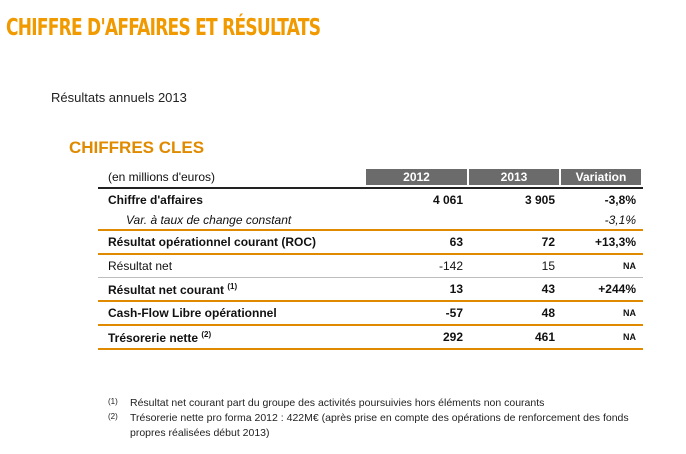 Image resolution: width=686 pixels, height=454 pixels. I want to click on value-2012: -57, so click(454, 313).